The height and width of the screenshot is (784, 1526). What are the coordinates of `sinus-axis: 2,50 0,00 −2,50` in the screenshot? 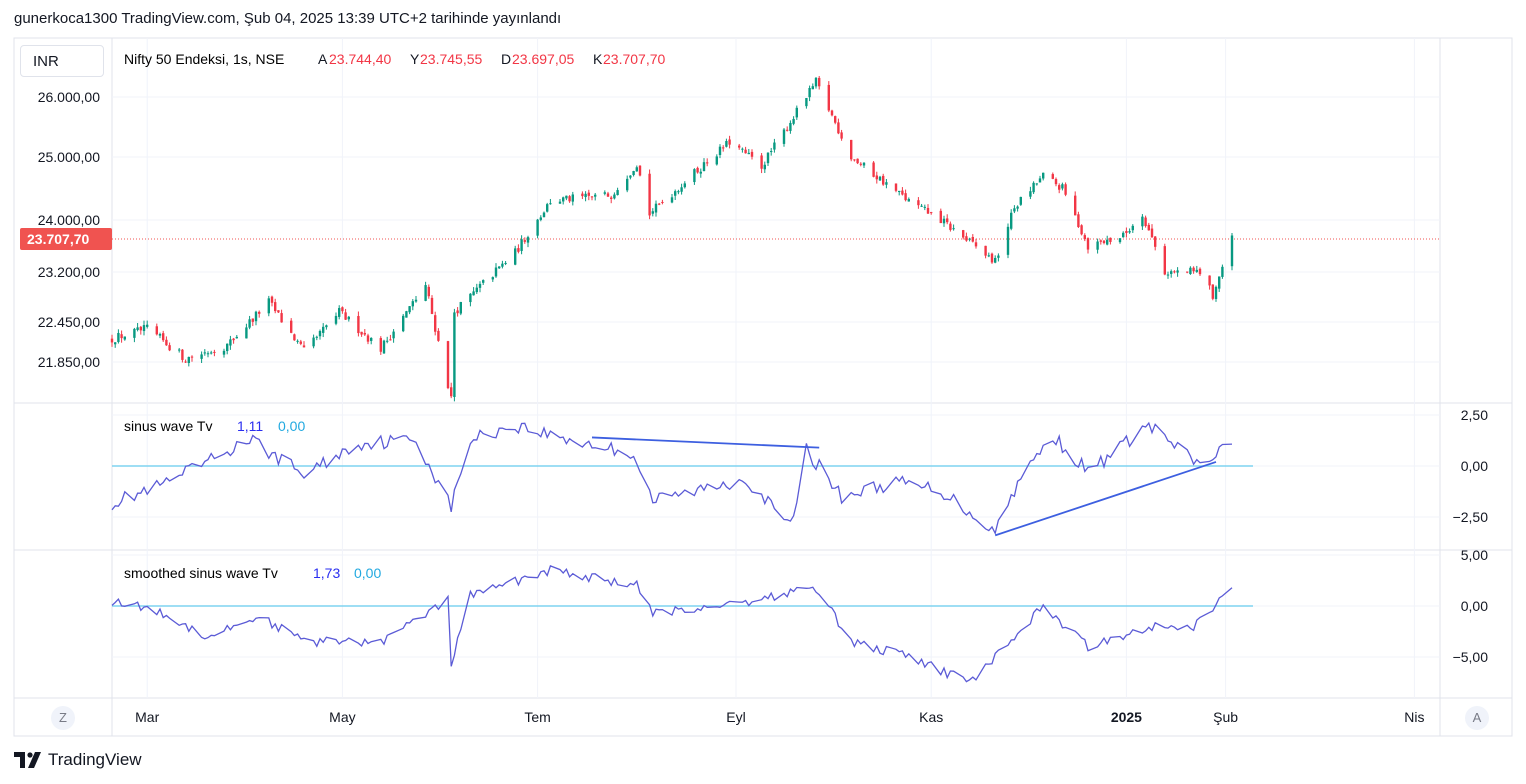 It's located at (1471, 466).